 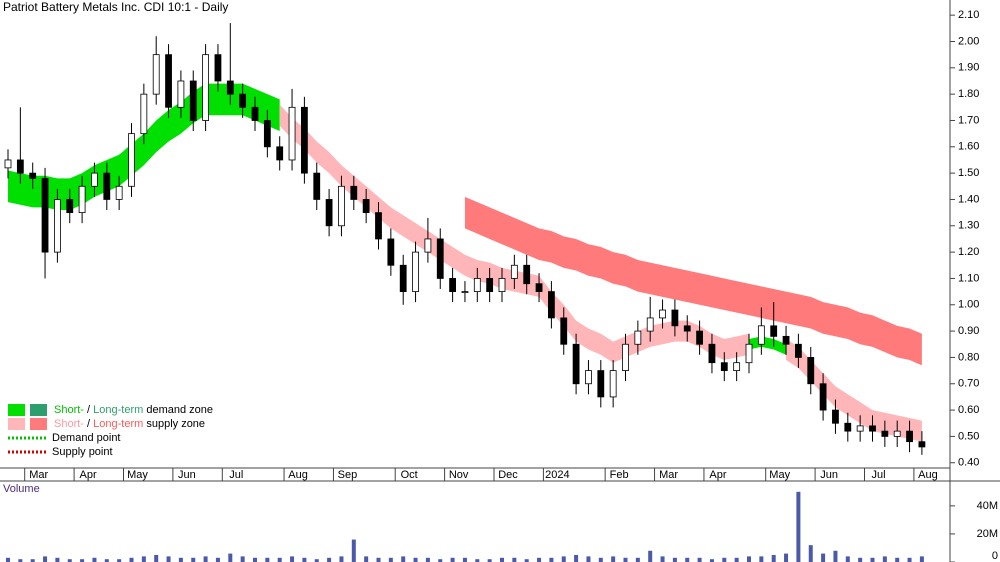 I want to click on x-tick-label: Jul, so click(x=236, y=475).